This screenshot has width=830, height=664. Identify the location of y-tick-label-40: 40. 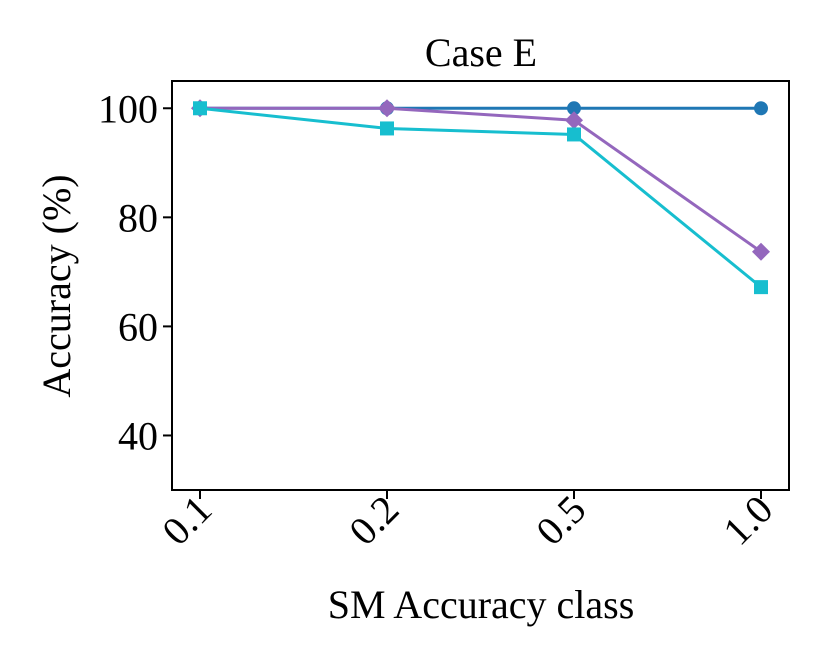
(138, 435).